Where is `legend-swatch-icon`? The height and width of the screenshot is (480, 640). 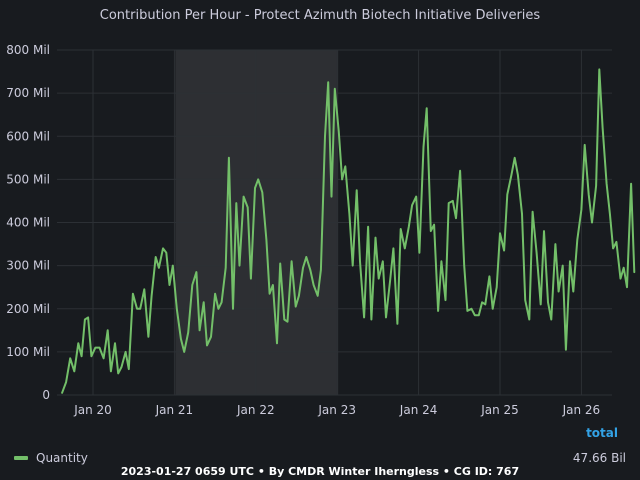
legend-swatch-icon is located at coordinates (21, 458).